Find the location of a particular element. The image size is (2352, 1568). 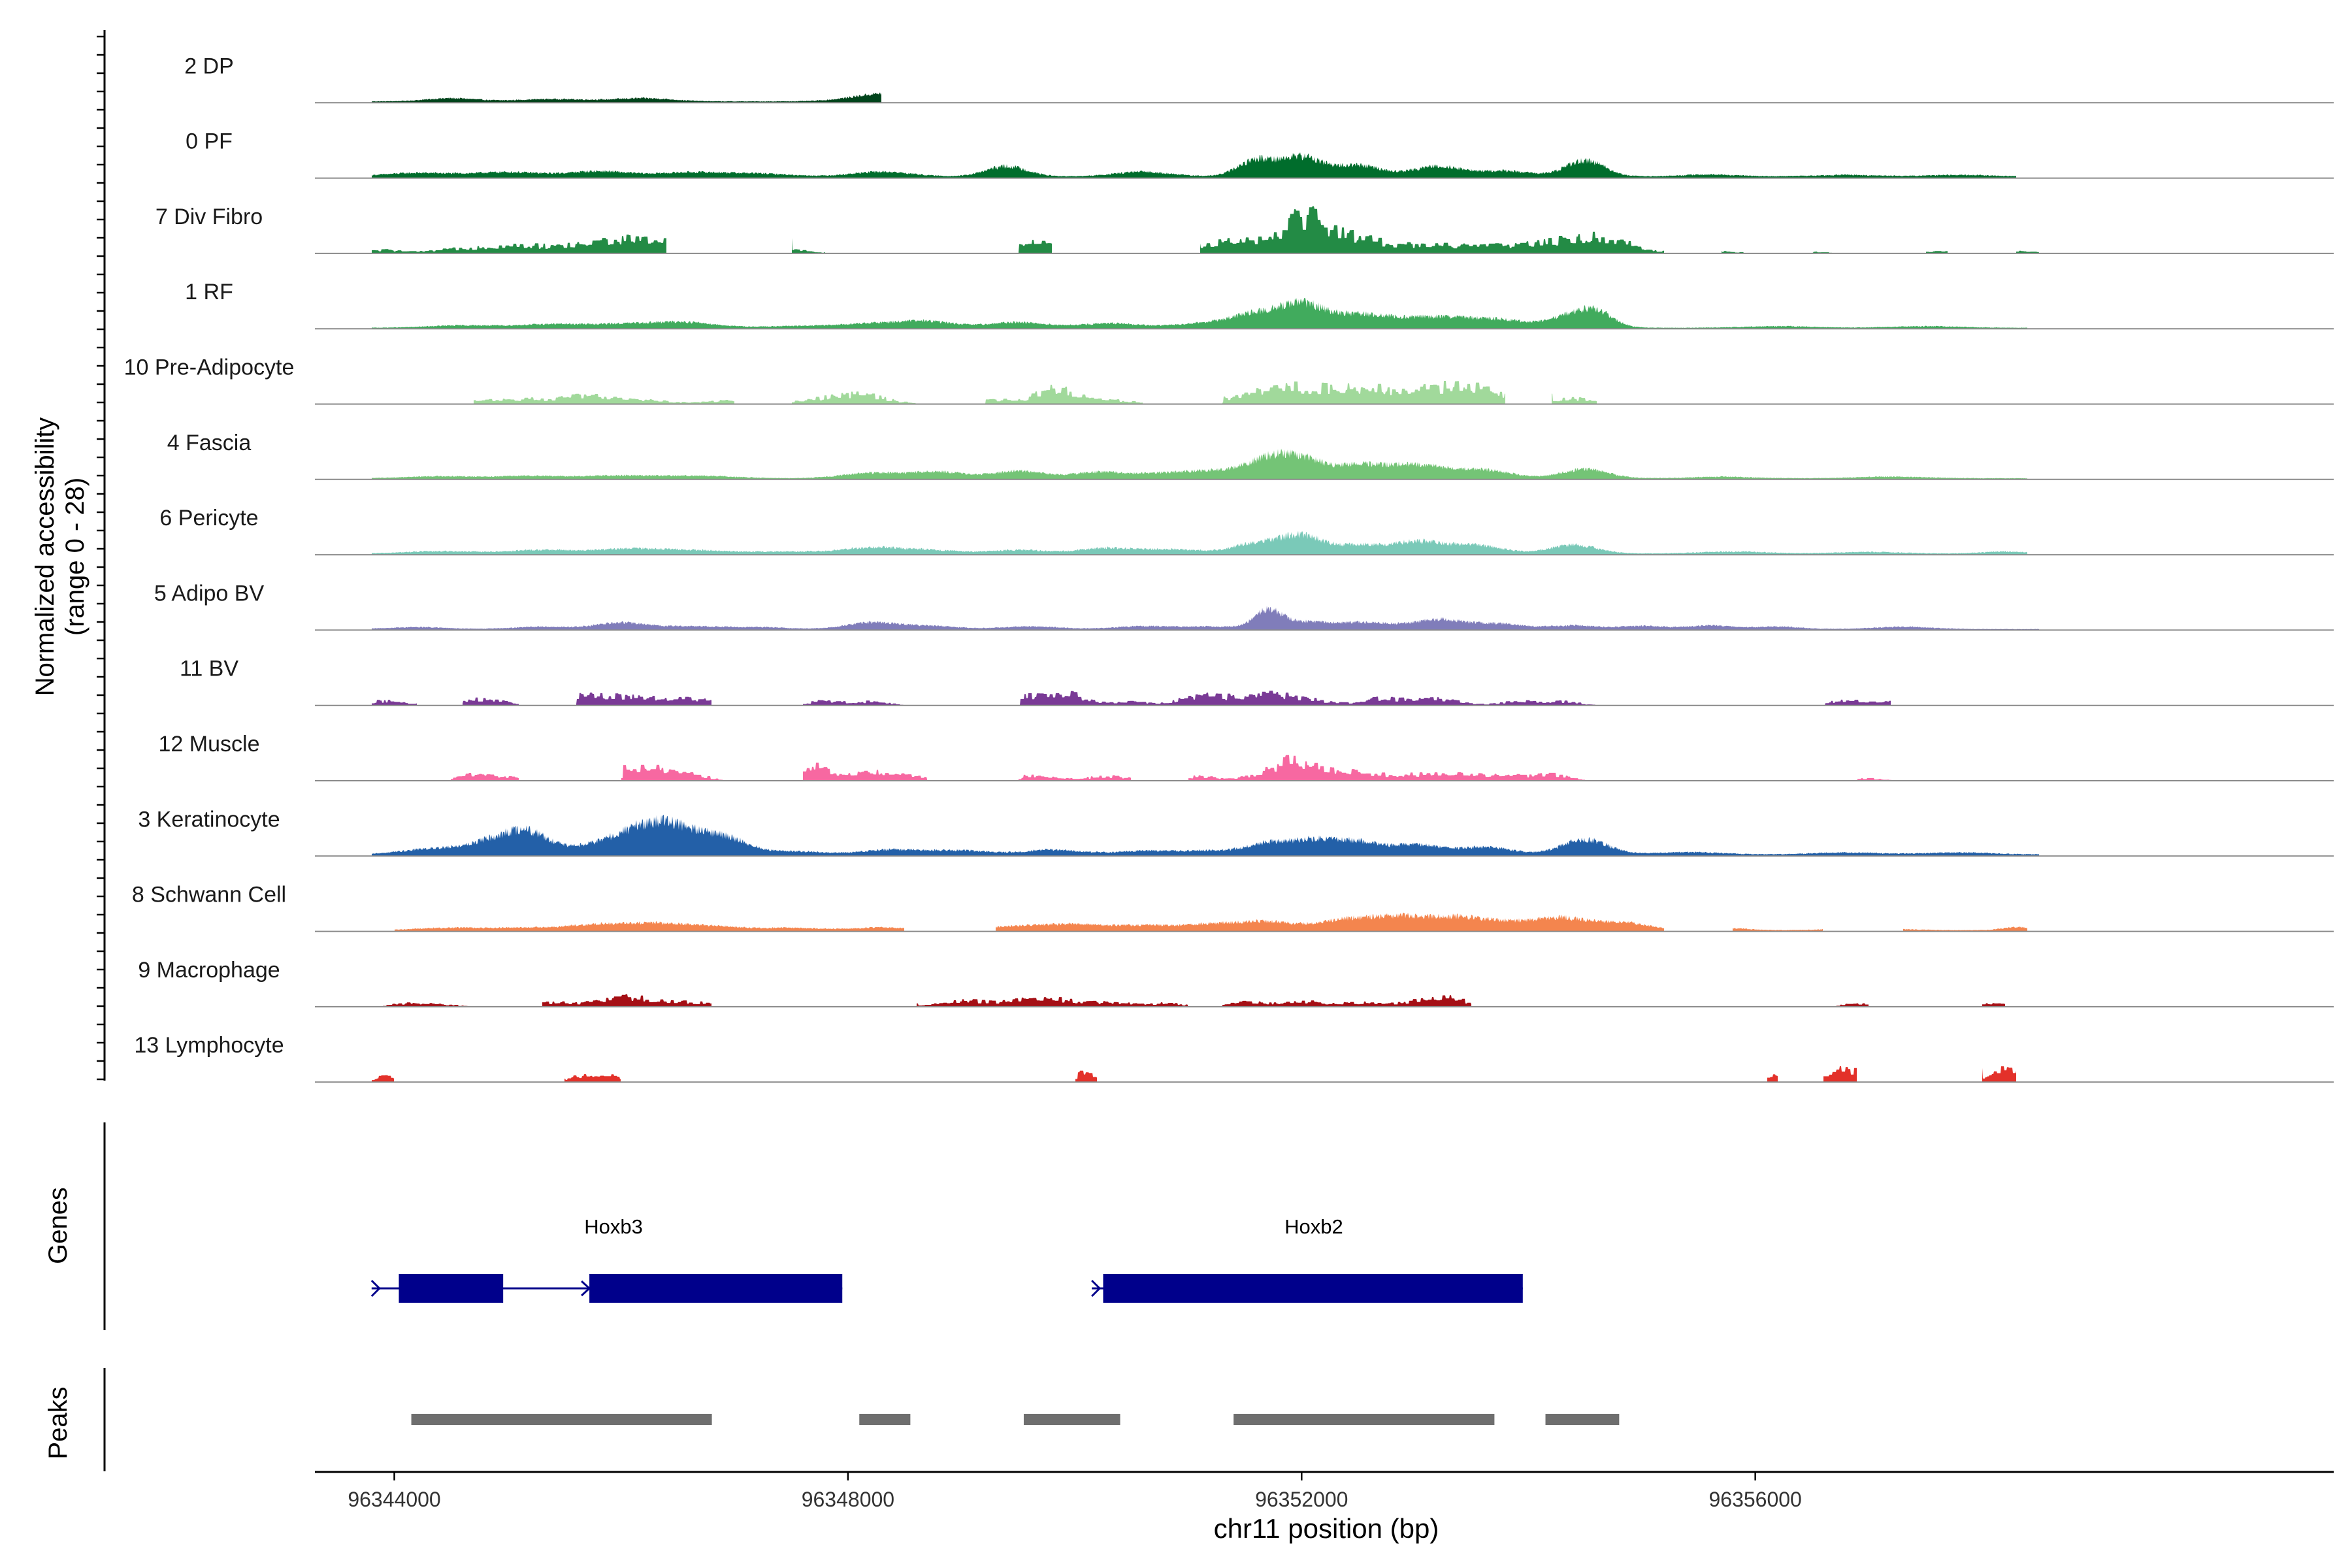

track-5-adipo-bv: 5 Adipo BV is located at coordinates (1244, 606).